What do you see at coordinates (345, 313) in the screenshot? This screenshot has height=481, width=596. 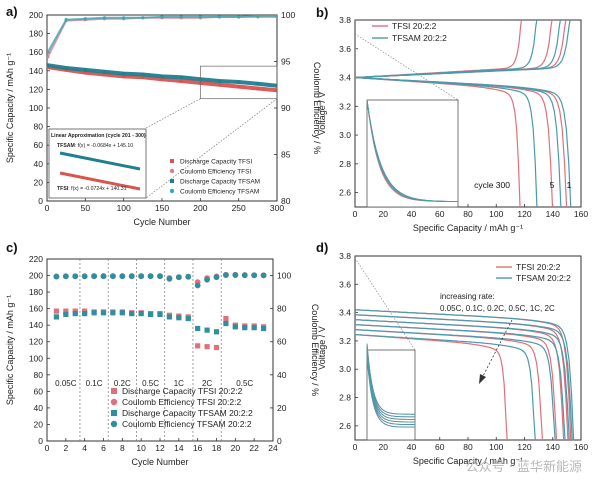 I see `y-tick-label: 3.4` at bounding box center [345, 313].